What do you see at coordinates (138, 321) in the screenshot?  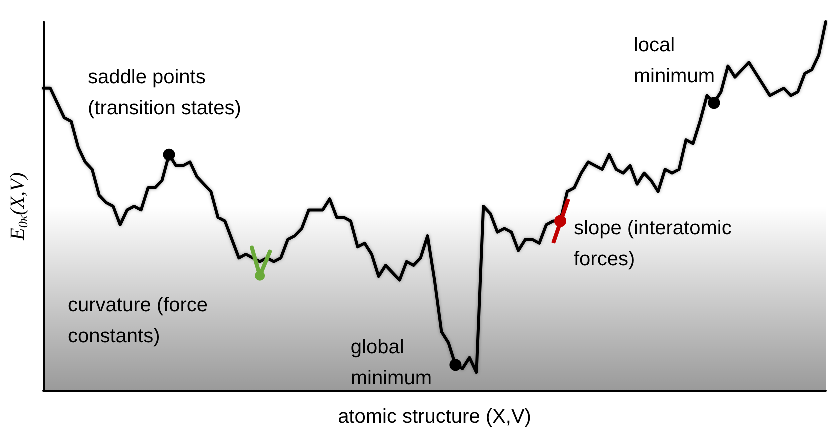 I see `annotation: curvature (force constants)` at bounding box center [138, 321].